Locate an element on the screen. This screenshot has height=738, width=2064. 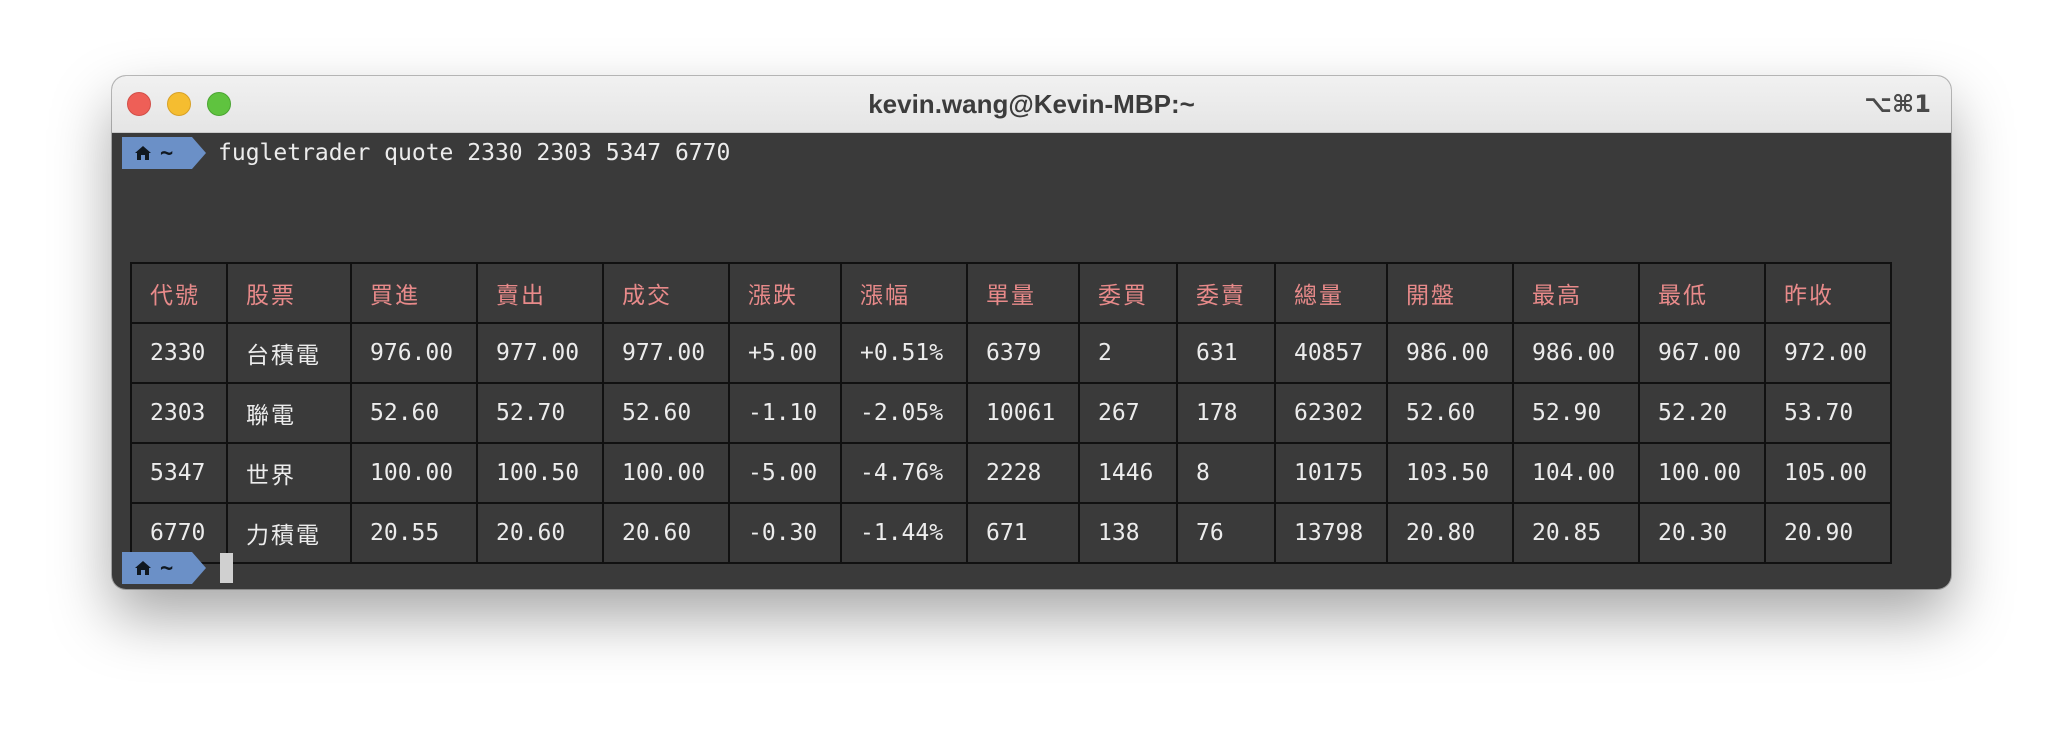
column-header-bid-vol: 委買 is located at coordinates (1128, 293).